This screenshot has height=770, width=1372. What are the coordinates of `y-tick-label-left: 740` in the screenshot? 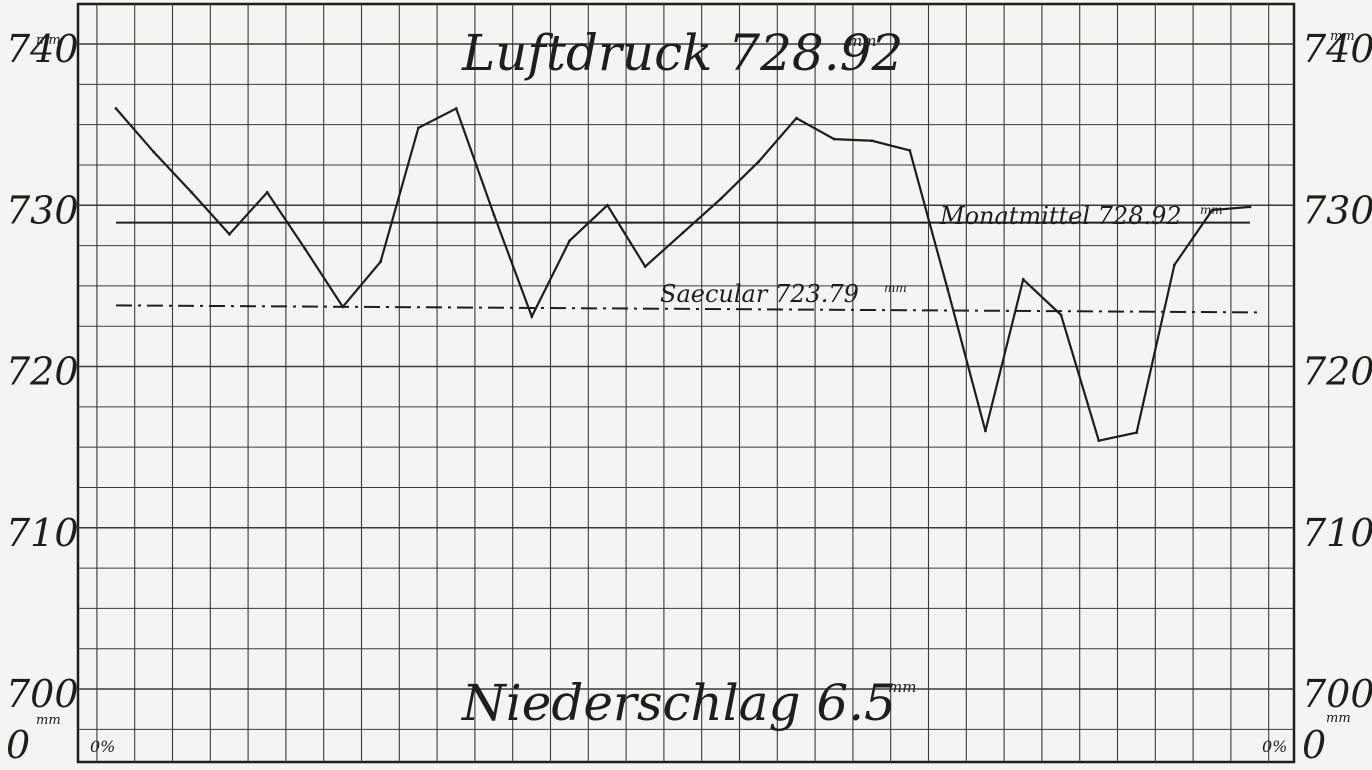 It's located at (42, 49).